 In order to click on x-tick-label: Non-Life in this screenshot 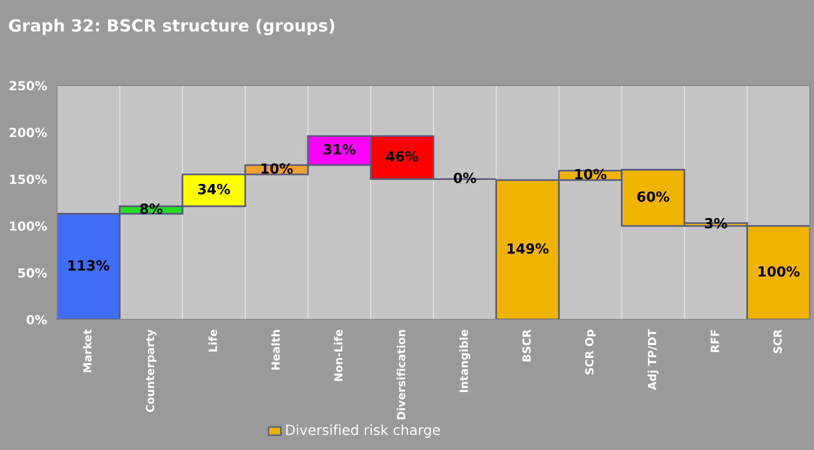, I will do `click(338, 355)`.